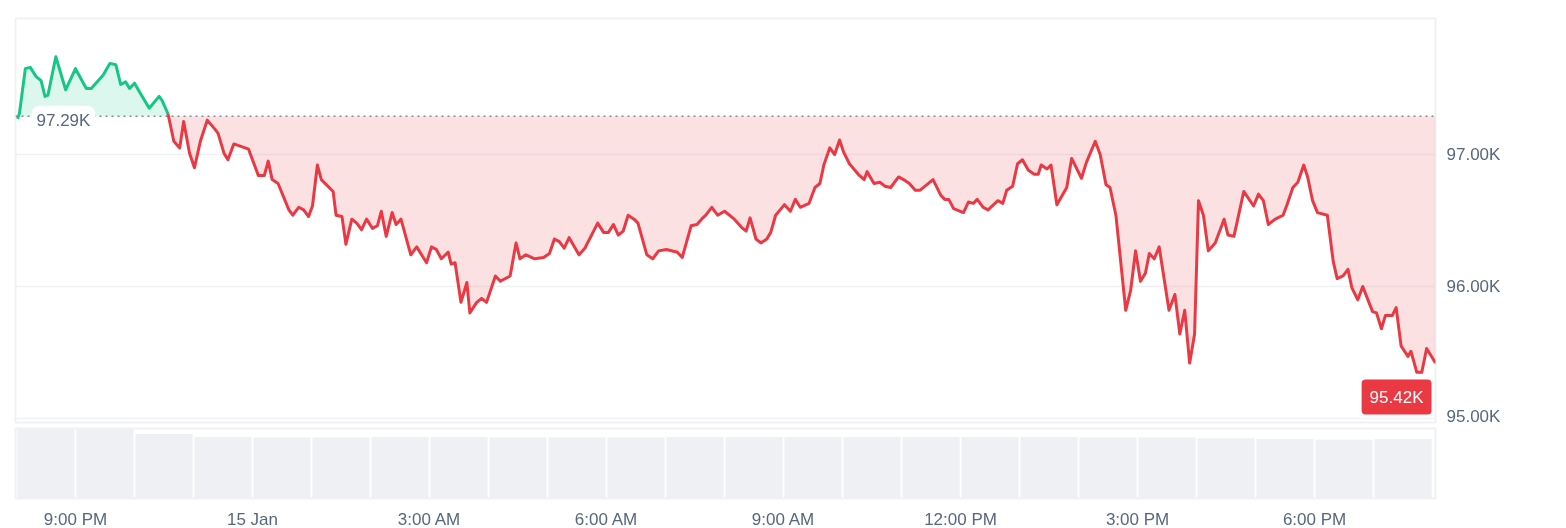 This screenshot has height=528, width=1566. I want to click on y-tick-label: 97.00K, so click(1474, 154).